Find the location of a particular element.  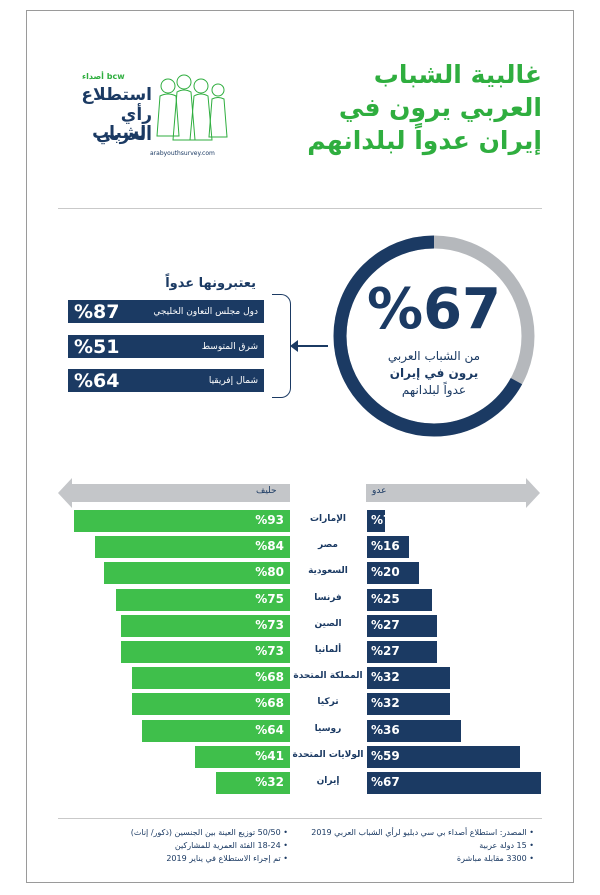

ally-value-label: %93 is located at coordinates (269, 520).